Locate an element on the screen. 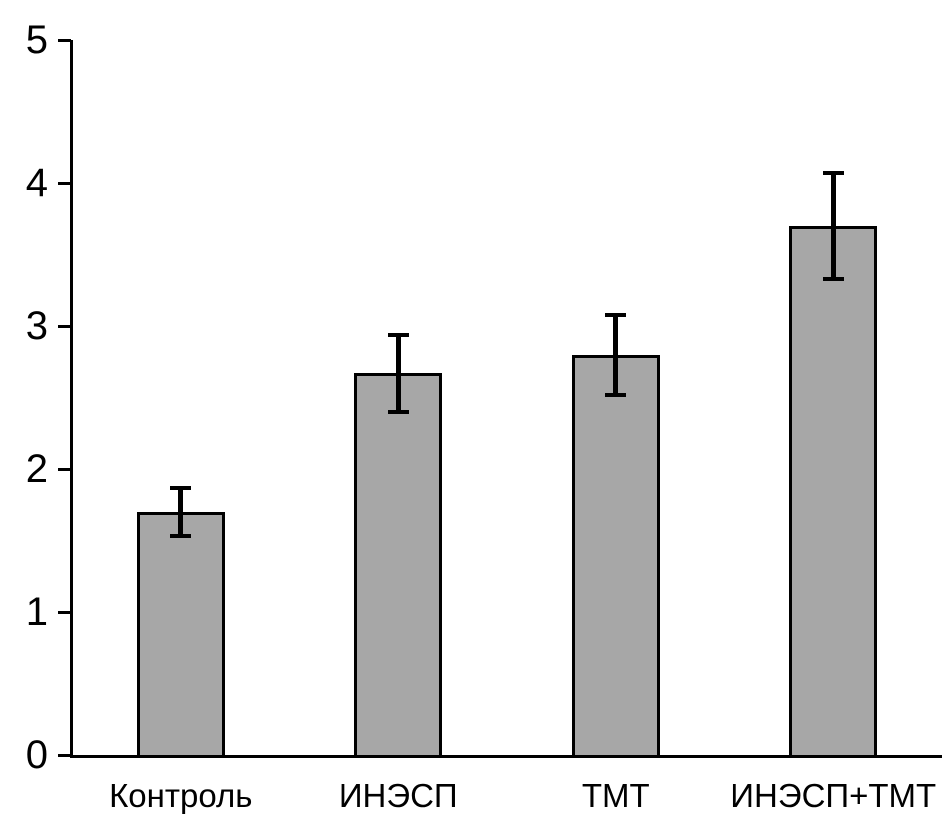 Image resolution: width=949 pixels, height=833 pixels. x-category-label: Контроль is located at coordinates (181, 795).